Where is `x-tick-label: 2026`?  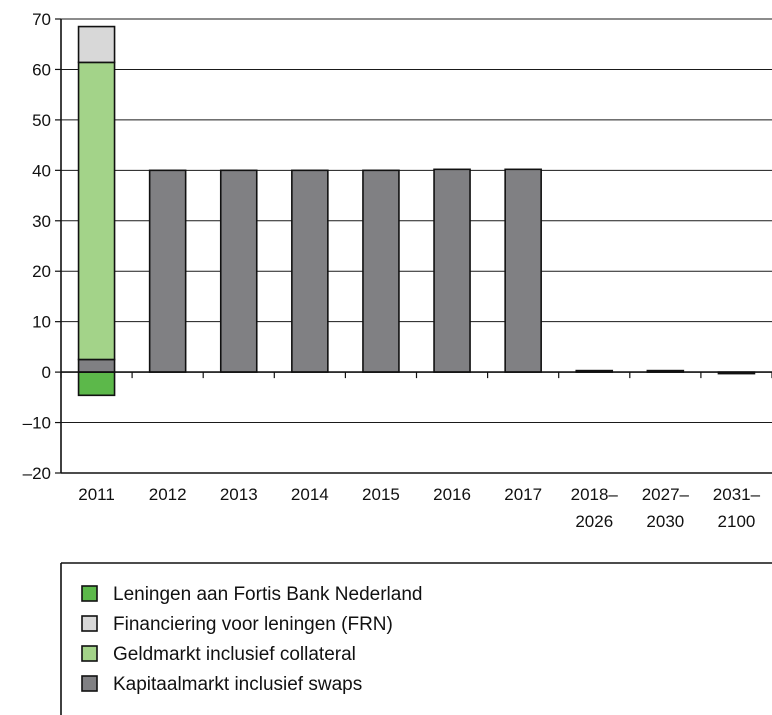
x-tick-label: 2026 is located at coordinates (594, 521).